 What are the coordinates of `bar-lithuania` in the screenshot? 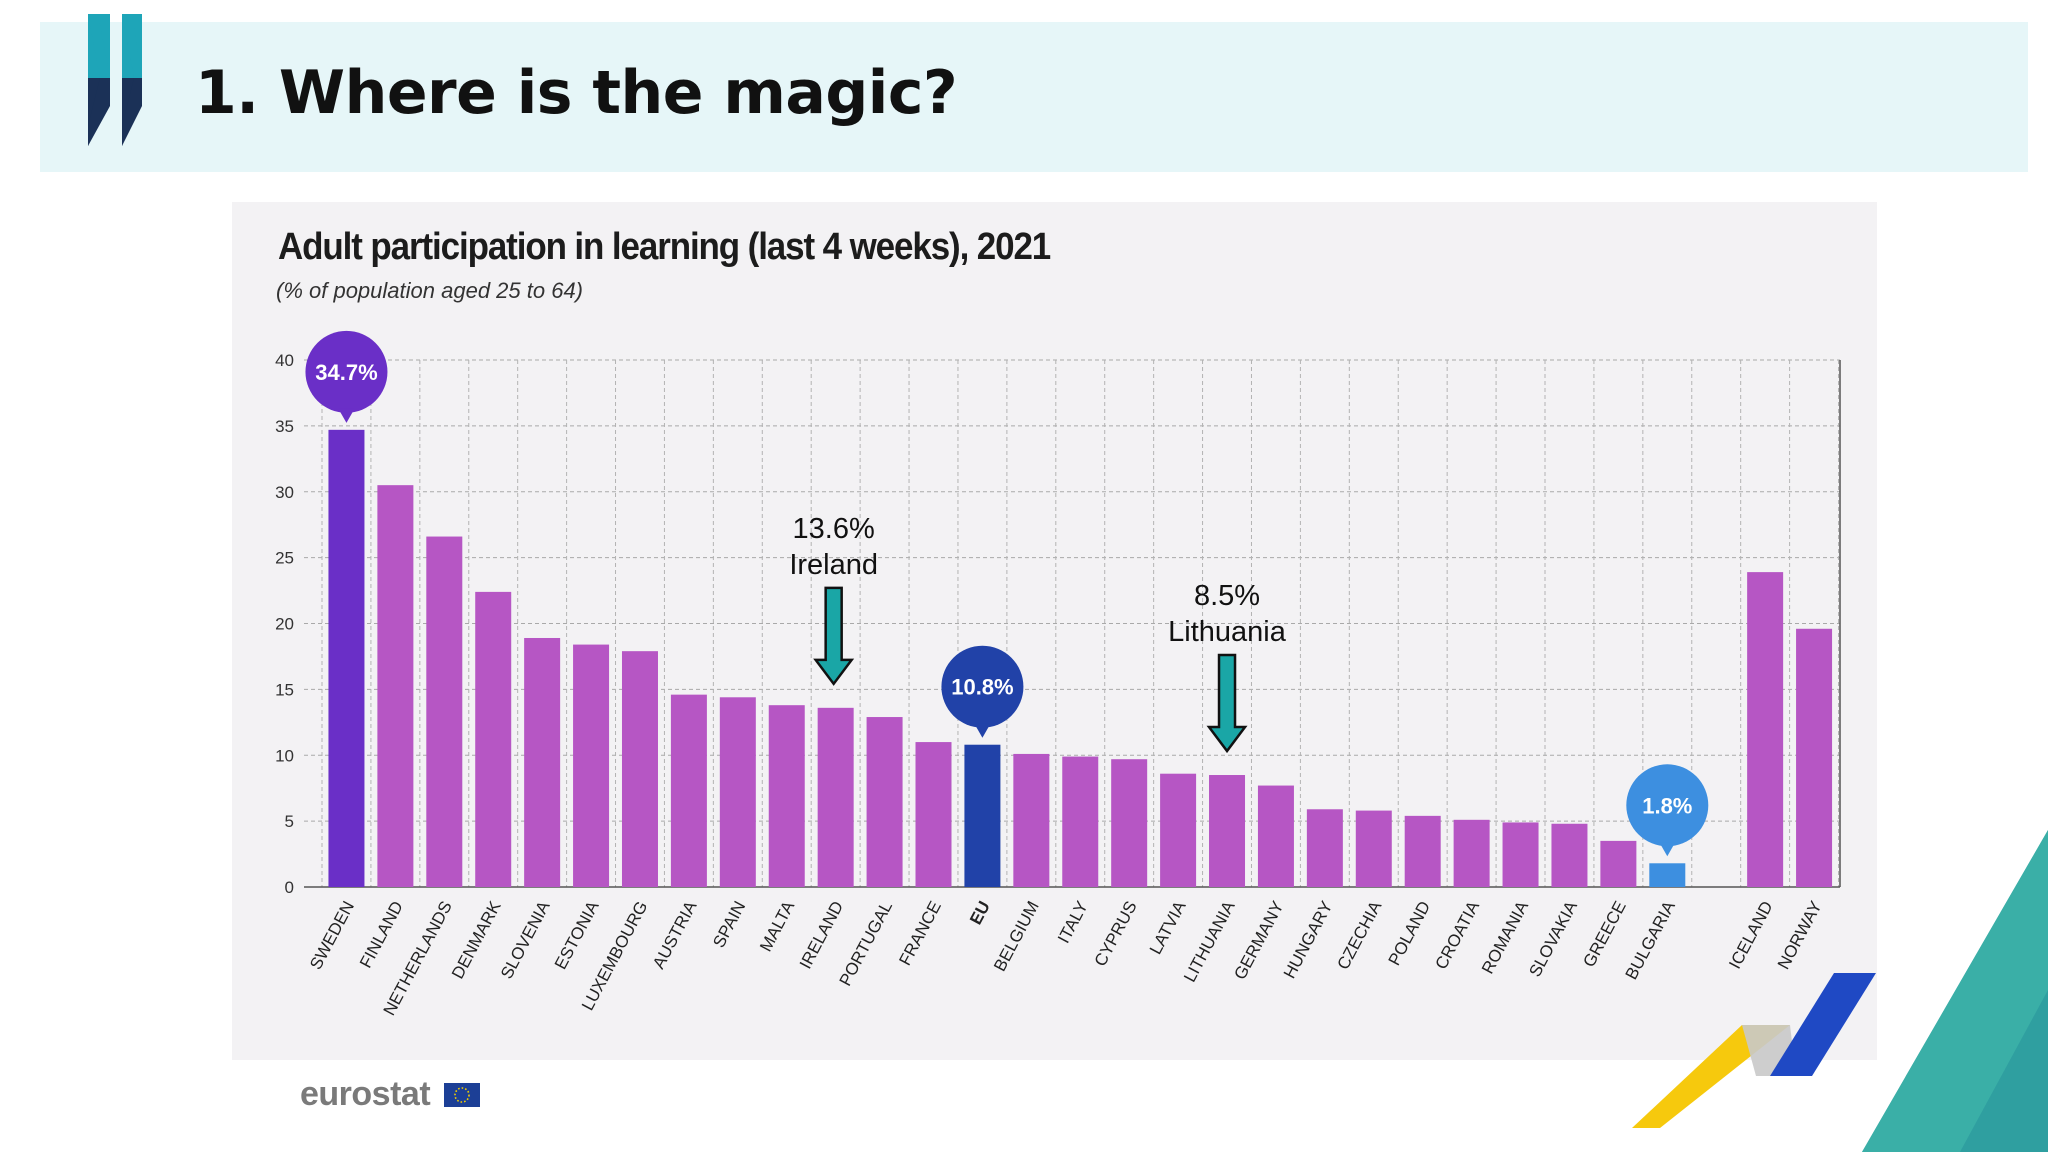 It's located at (1227, 831).